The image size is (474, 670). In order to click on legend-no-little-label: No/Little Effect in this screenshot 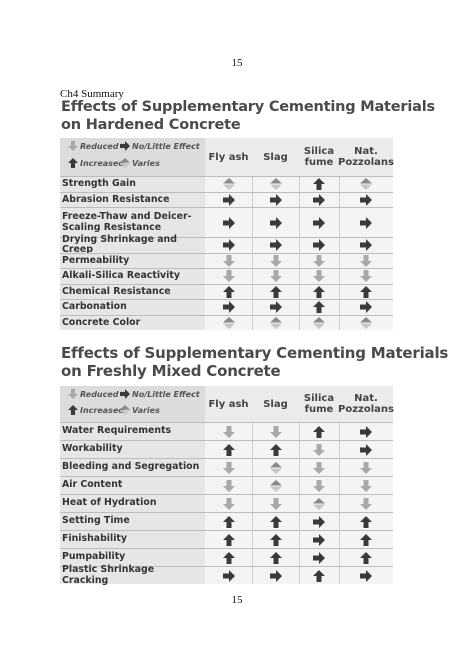, I will do `click(166, 146)`.